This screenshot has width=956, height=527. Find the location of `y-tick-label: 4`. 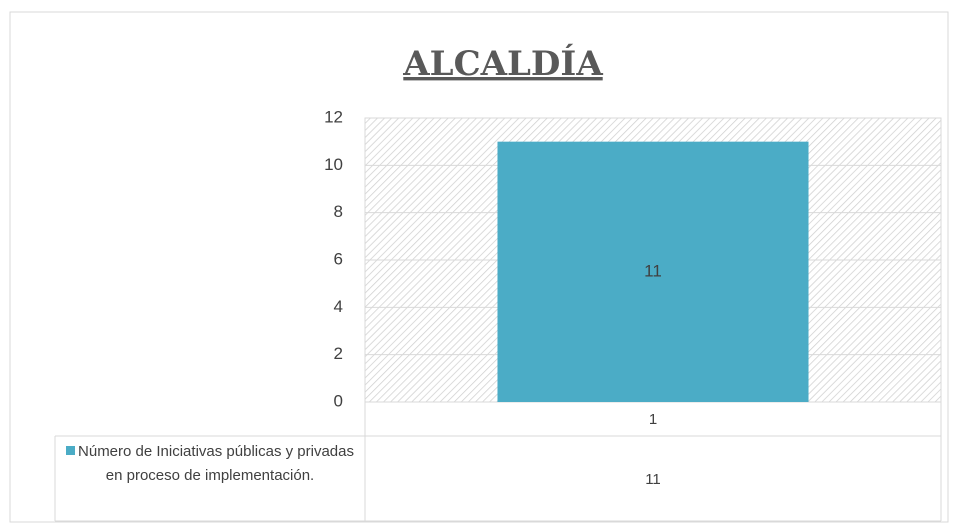

y-tick-label: 4 is located at coordinates (338, 306).